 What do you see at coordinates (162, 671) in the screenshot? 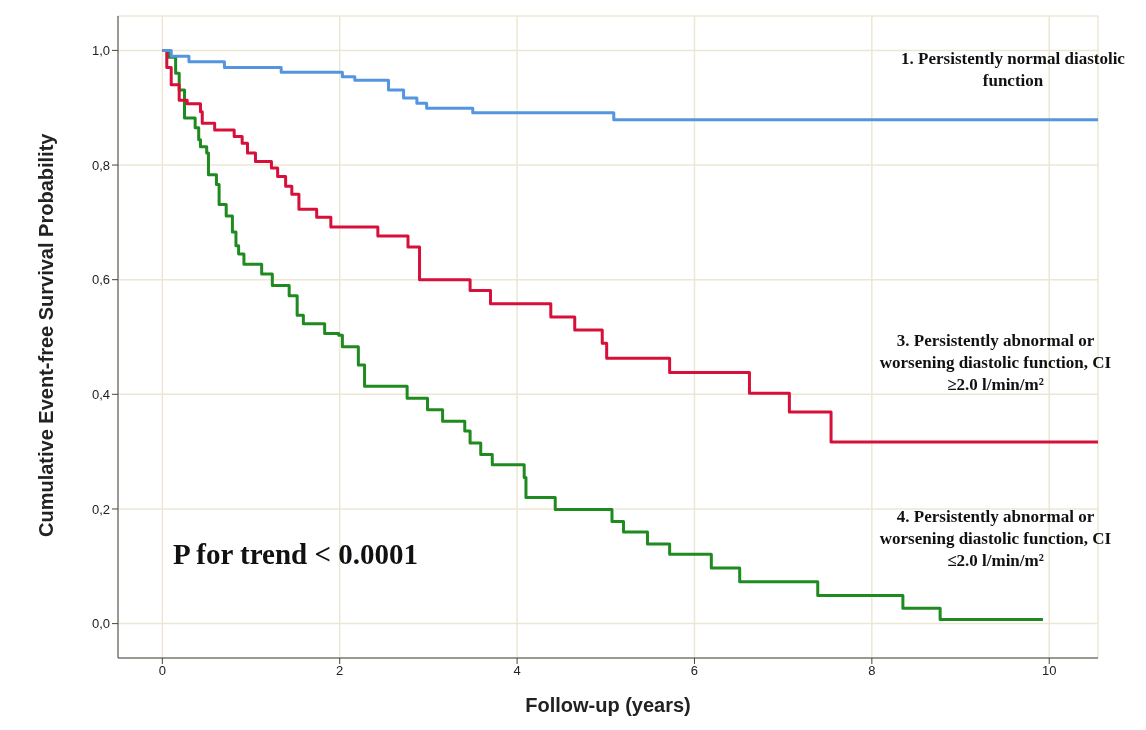
I see `x-tick-label: 0` at bounding box center [162, 671].